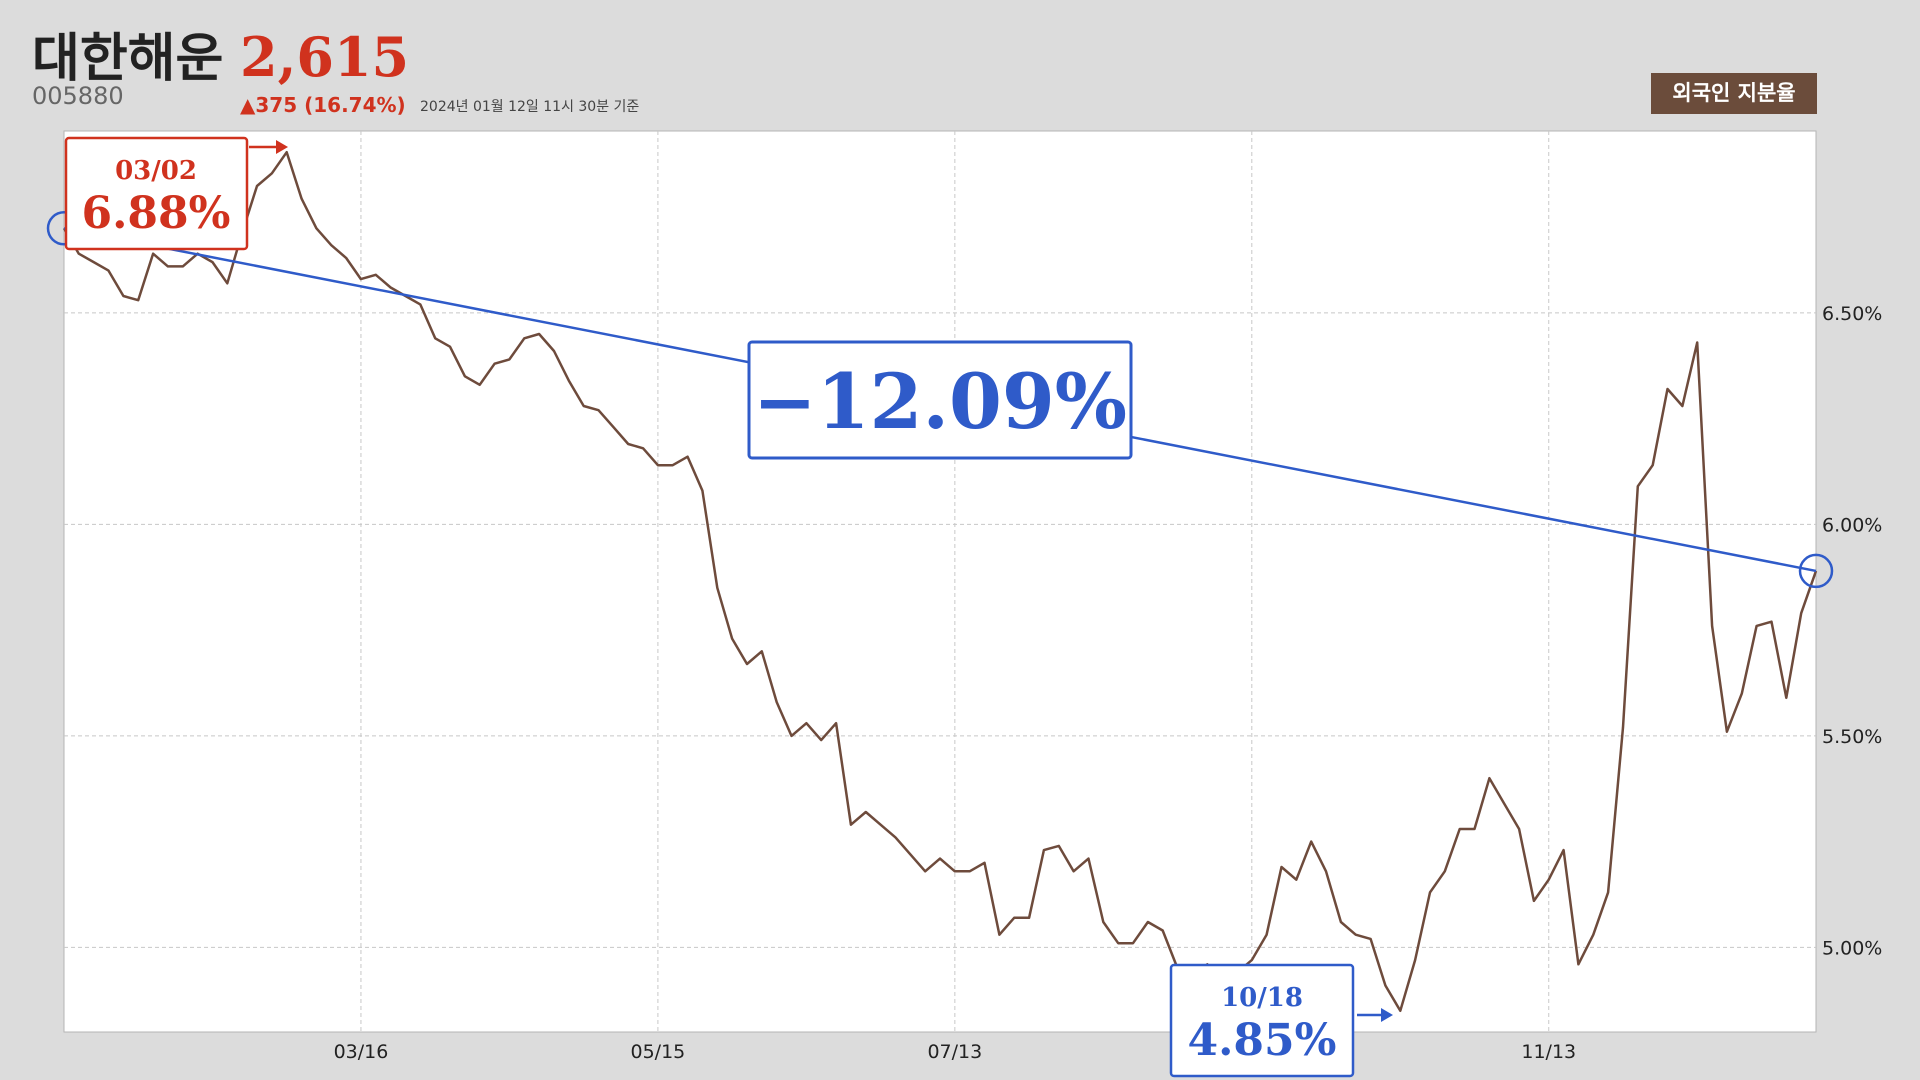 Image resolution: width=1920 pixels, height=1080 pixels. Describe the element at coordinates (1262, 1040) in the screenshot. I see `min-value: 4.85%` at that location.